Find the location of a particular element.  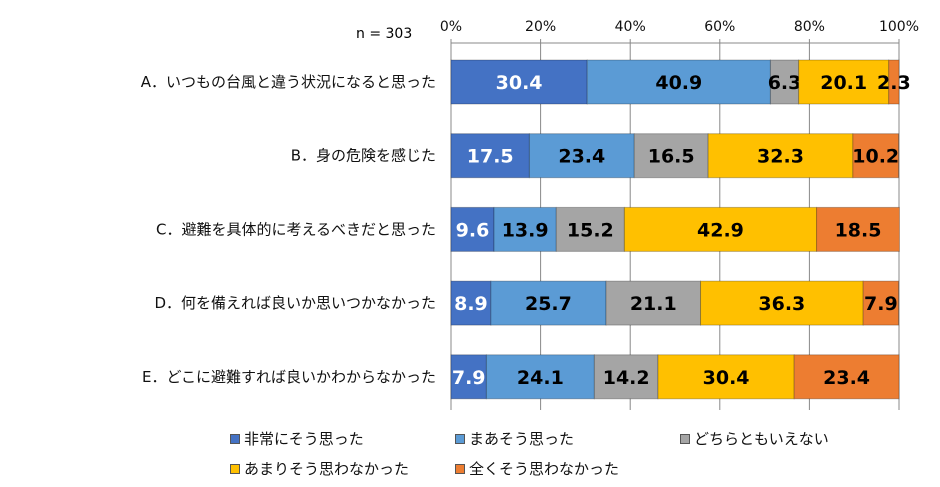

x-tick-label: 100% is located at coordinates (899, 27).